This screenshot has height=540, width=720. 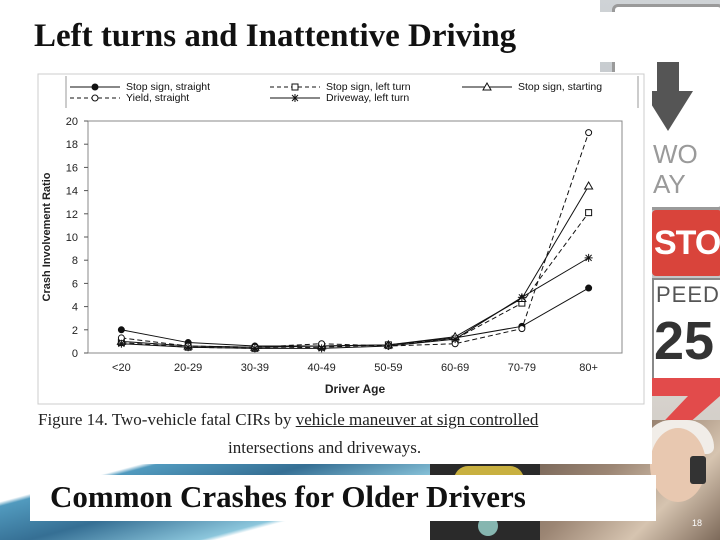 I want to click on x-tick-label: <20, so click(x=121, y=368).